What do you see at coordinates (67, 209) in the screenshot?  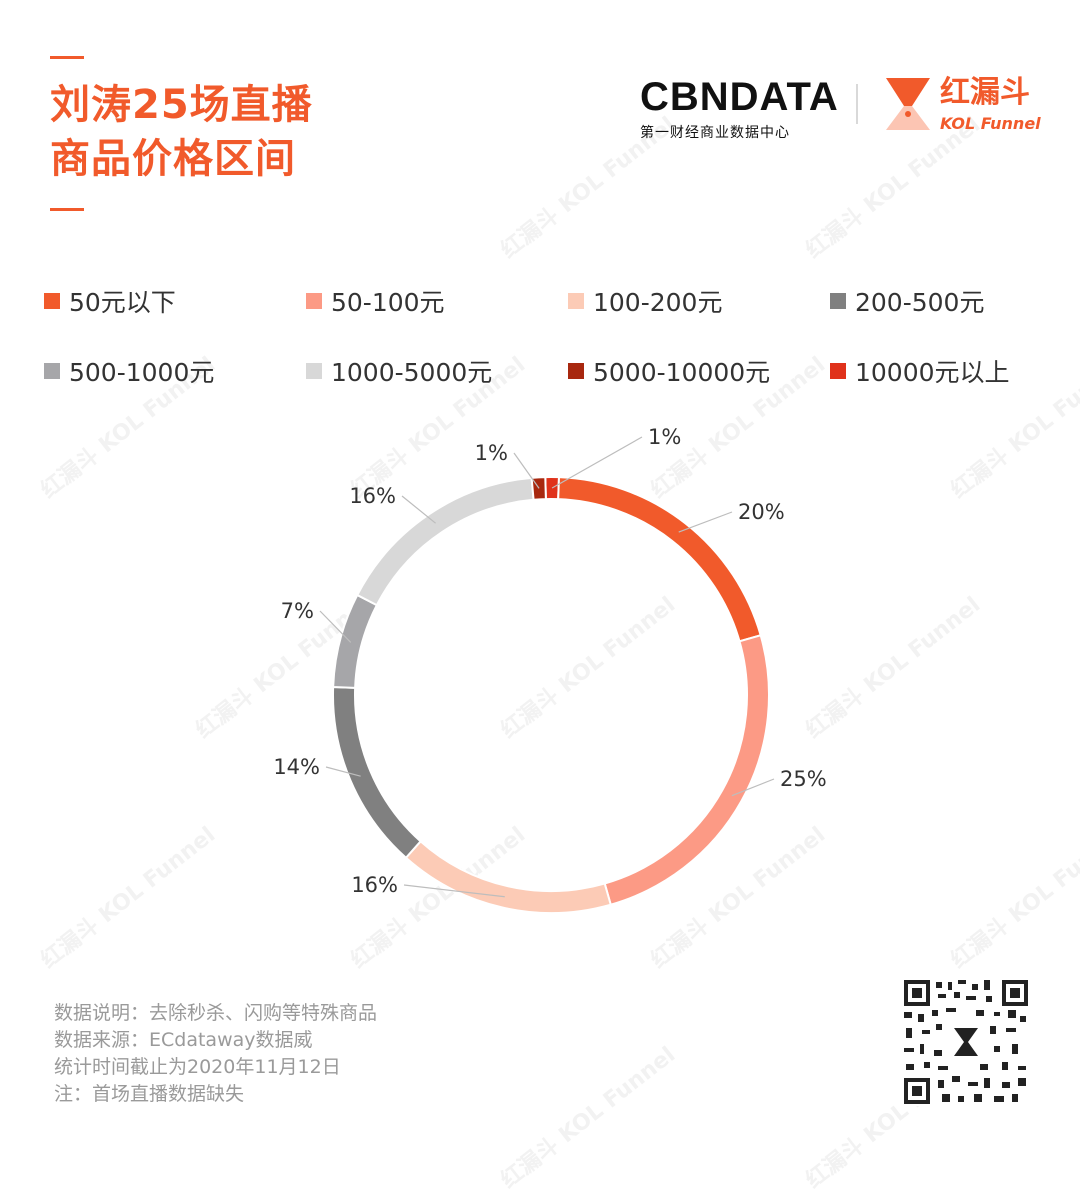 I see `title-bottom-dash` at bounding box center [67, 209].